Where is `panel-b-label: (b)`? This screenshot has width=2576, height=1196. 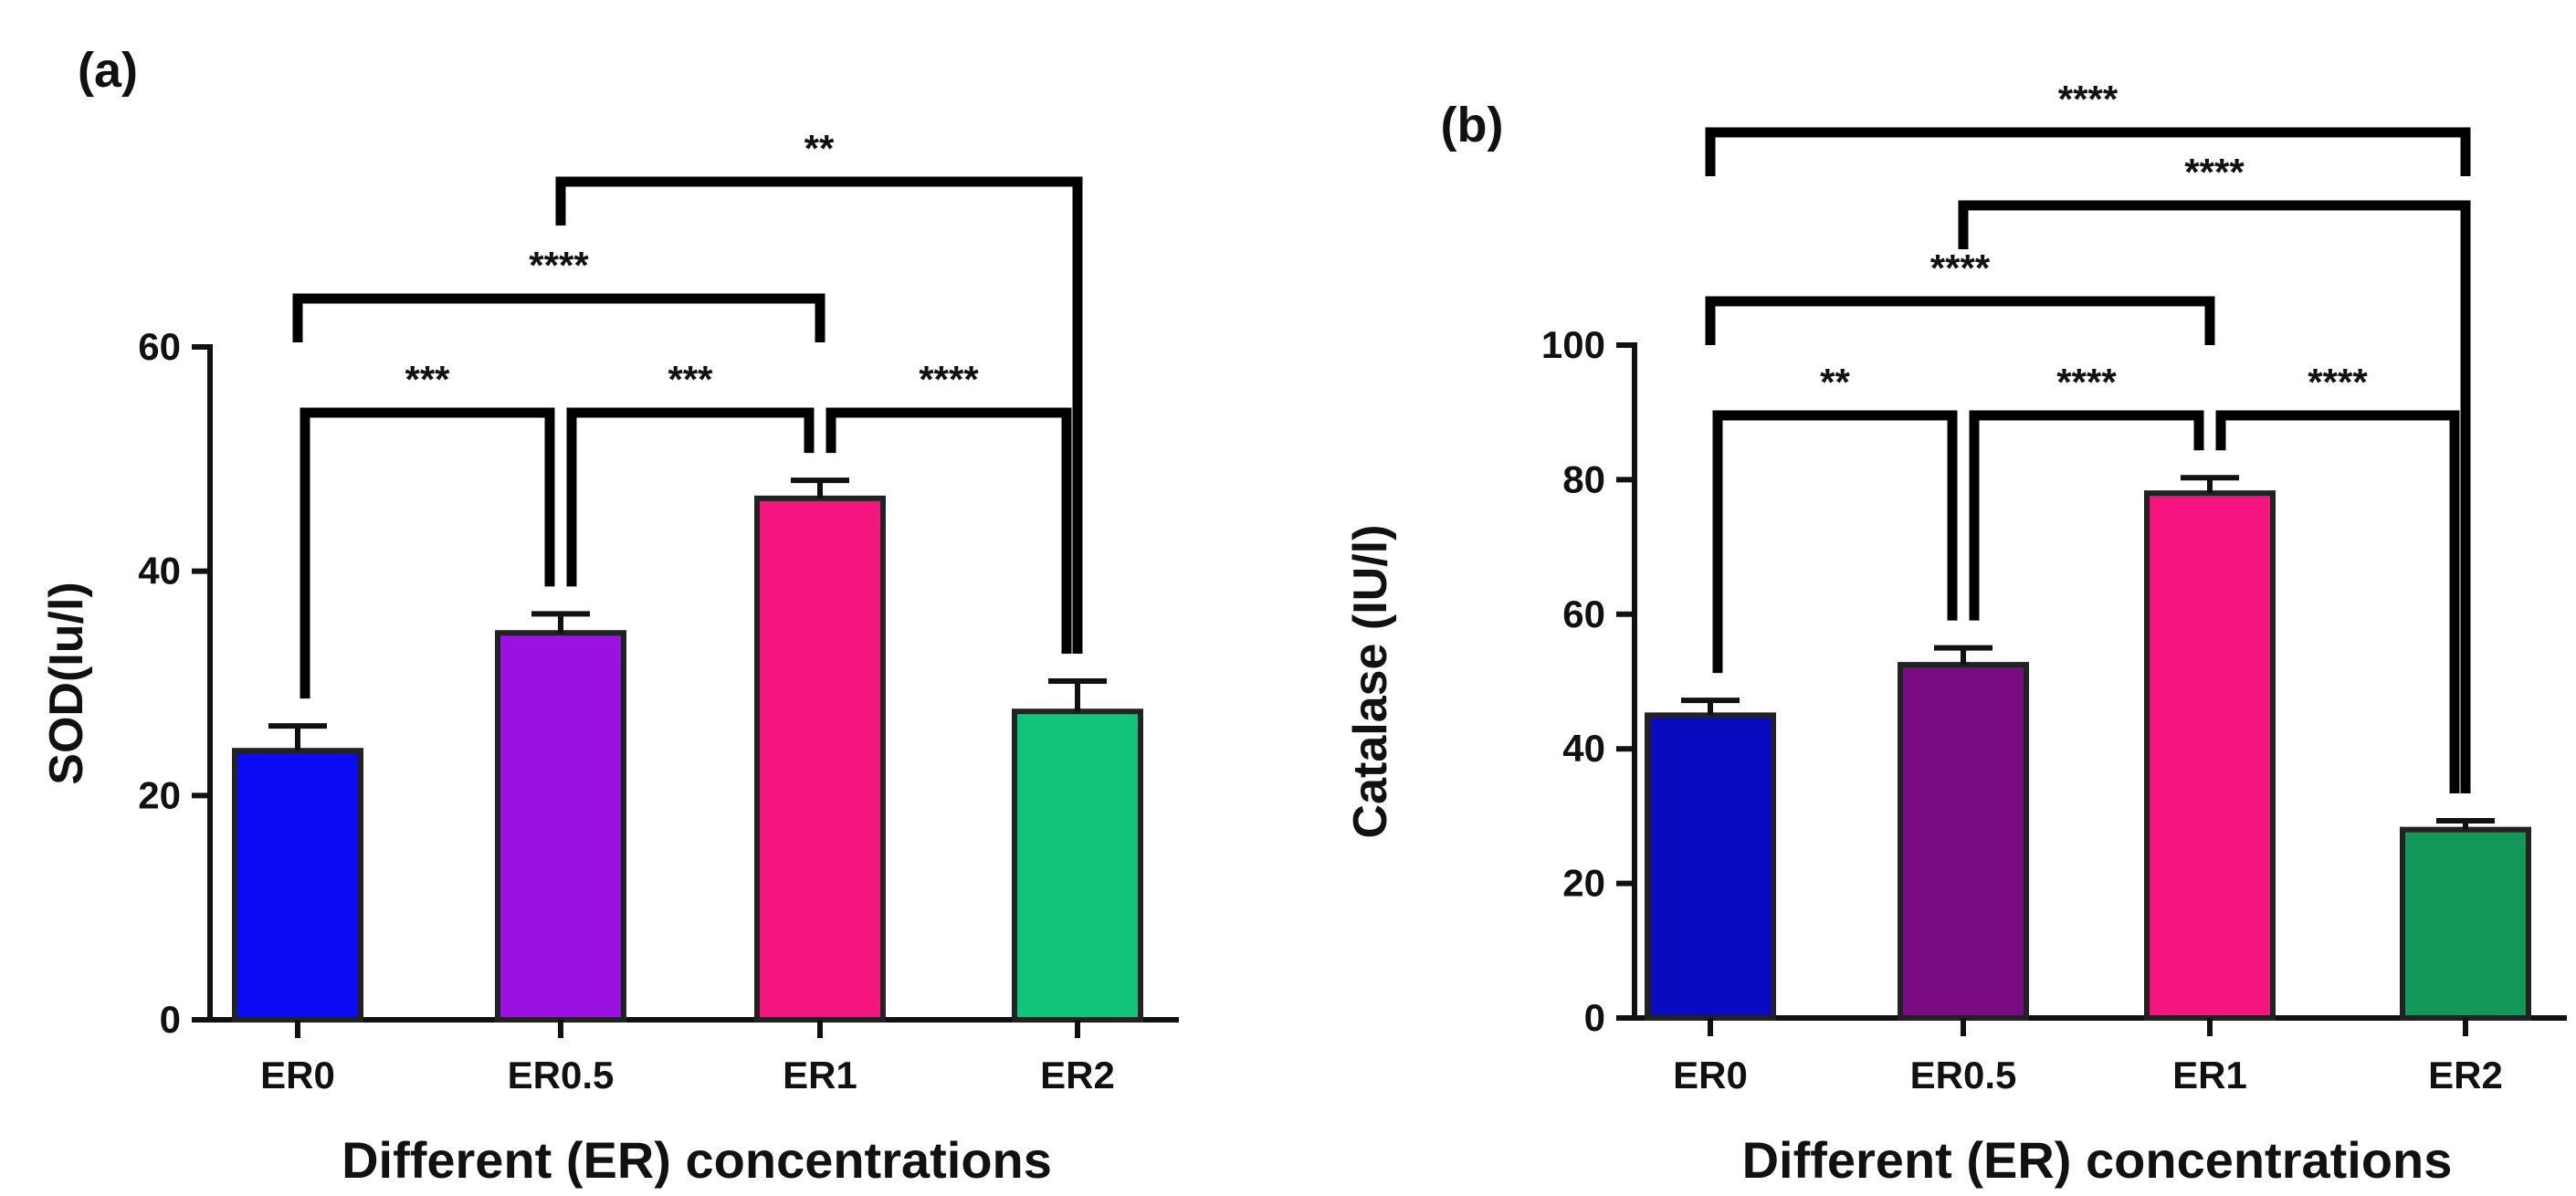 panel-b-label: (b) is located at coordinates (1472, 125).